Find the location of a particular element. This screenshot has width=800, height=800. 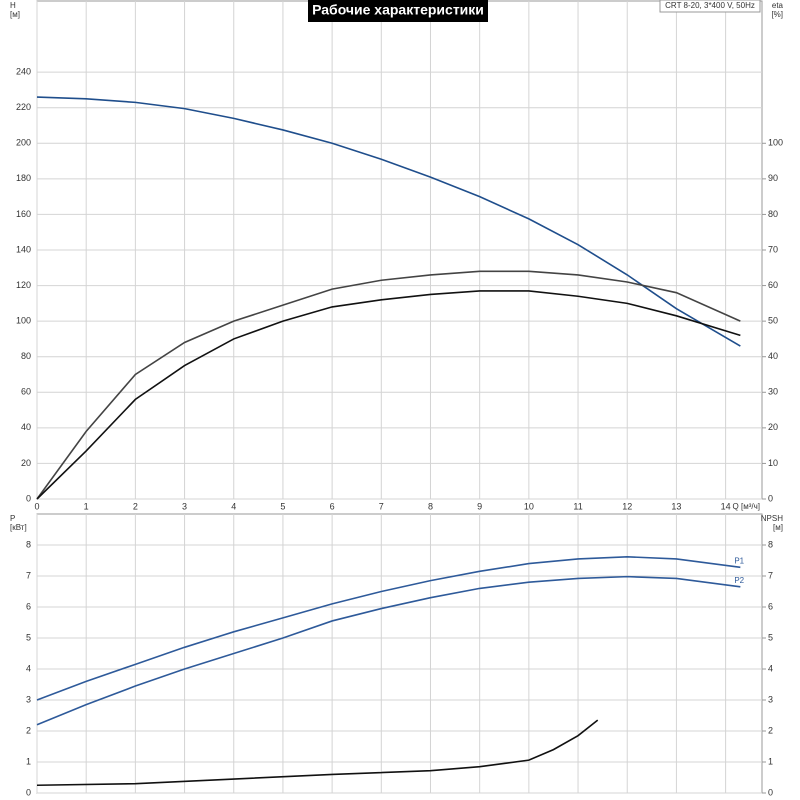

y2-axis-unit: [%] is located at coordinates (777, 14).